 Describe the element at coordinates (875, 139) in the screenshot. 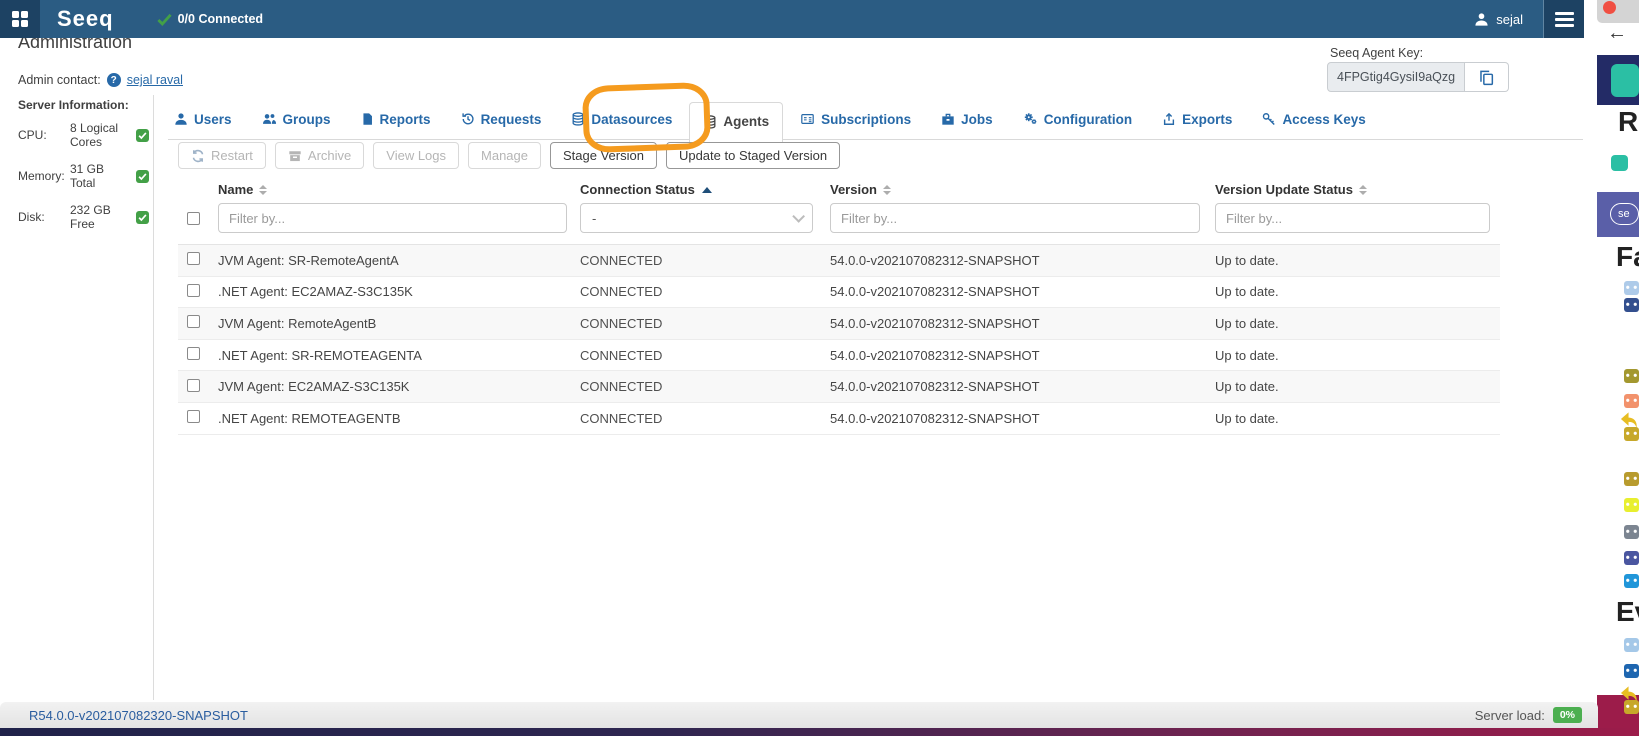

I see `tab-panel-border` at that location.